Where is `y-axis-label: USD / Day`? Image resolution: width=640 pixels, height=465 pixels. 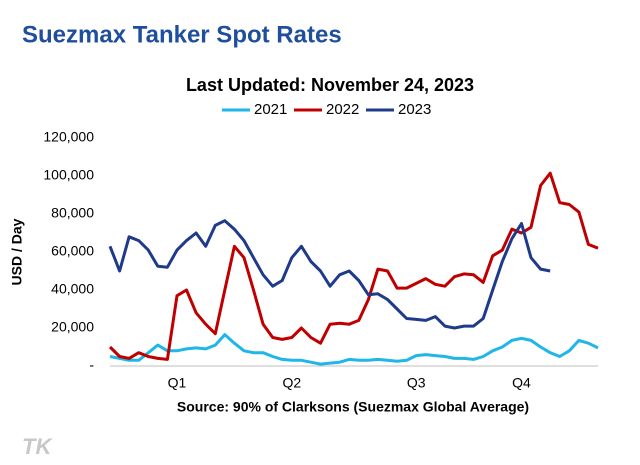
y-axis-label: USD / Day is located at coordinates (17, 251).